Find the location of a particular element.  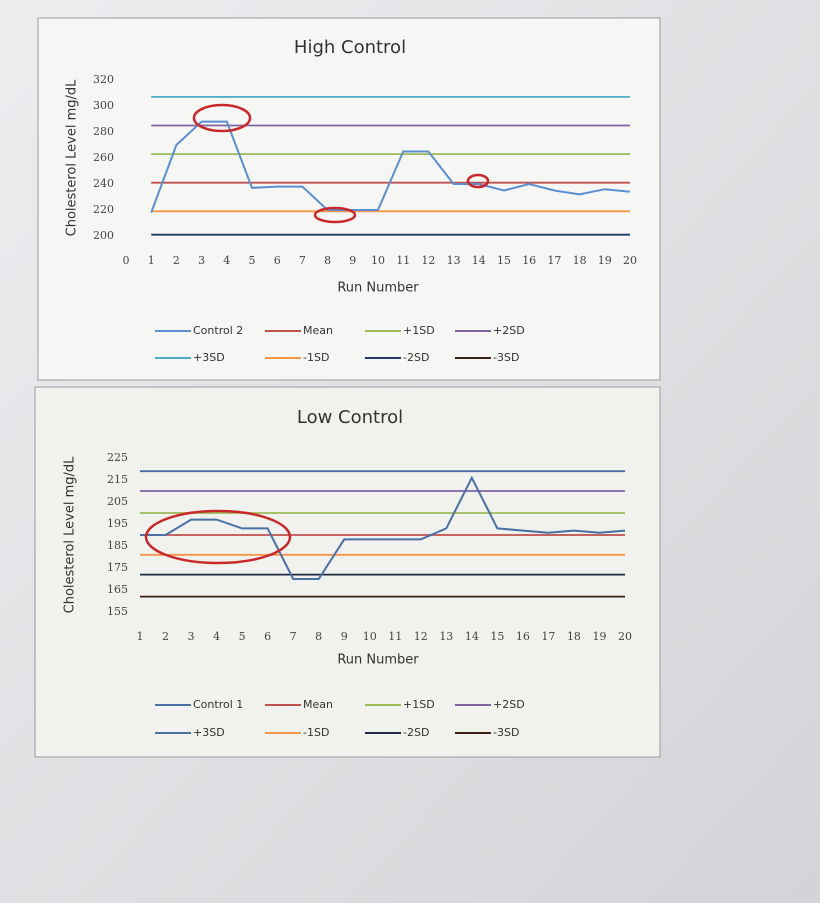

y-tick-label: 240 is located at coordinates (103, 183).